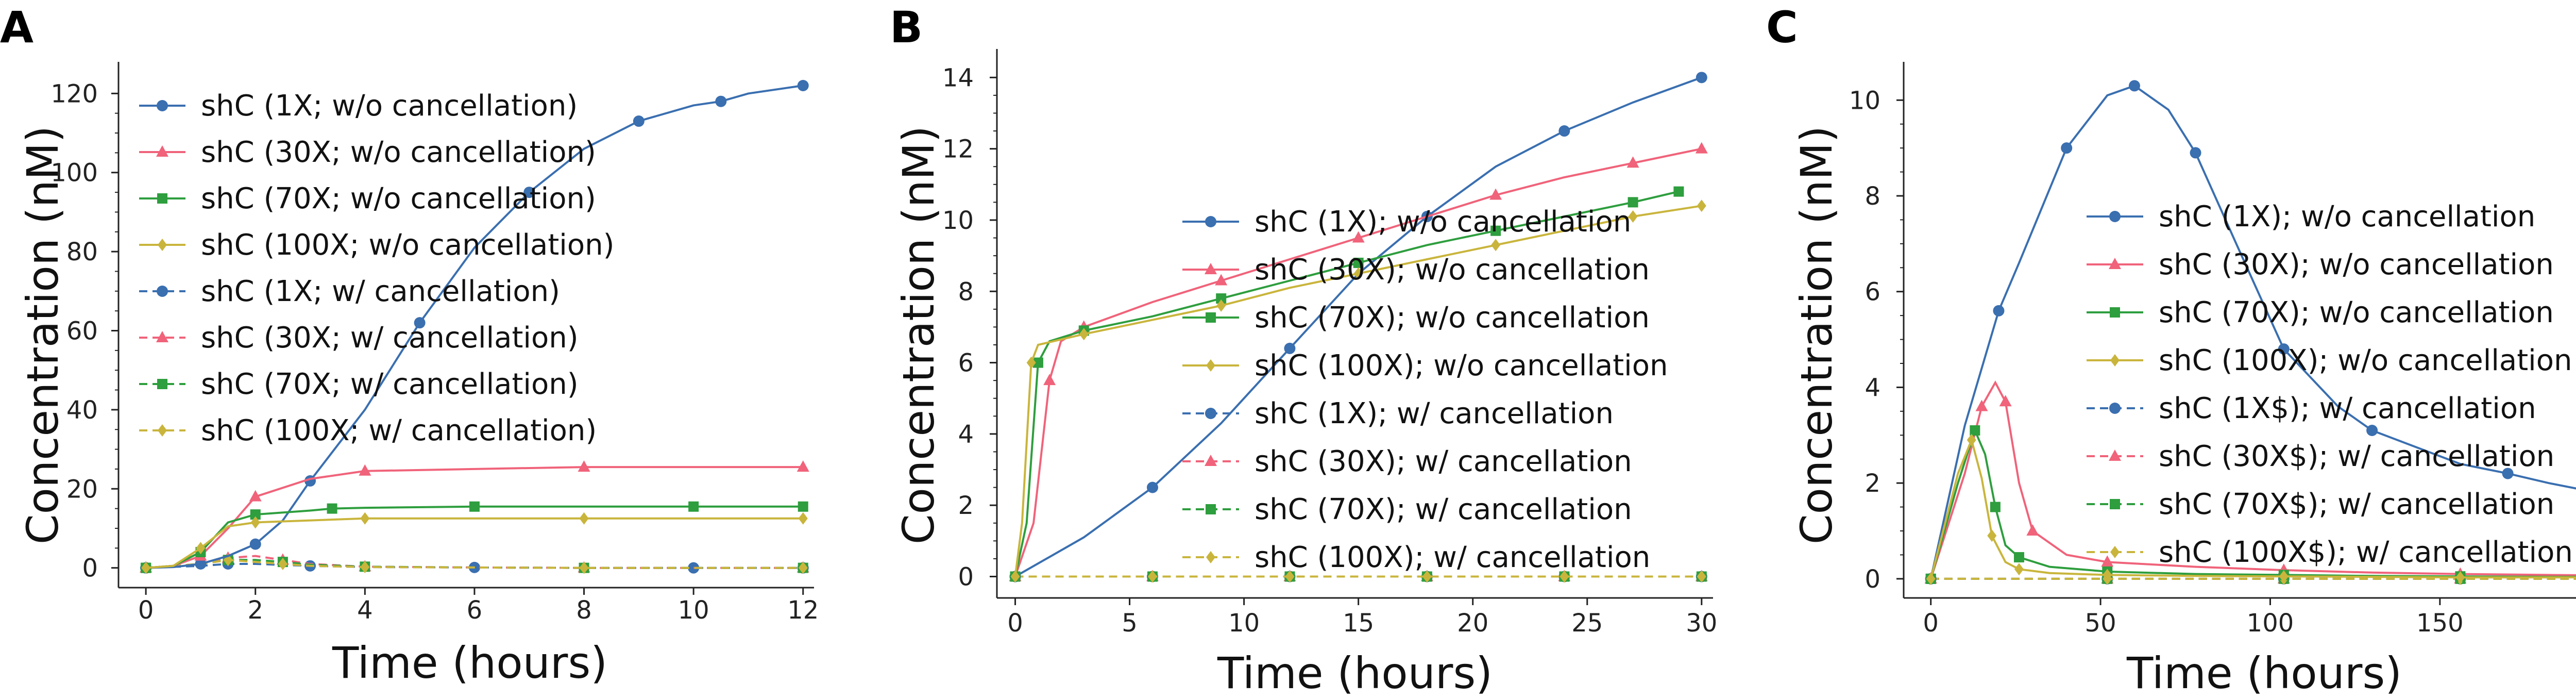  I want to click on panel-a-x-tick-label: 10, so click(693, 610).